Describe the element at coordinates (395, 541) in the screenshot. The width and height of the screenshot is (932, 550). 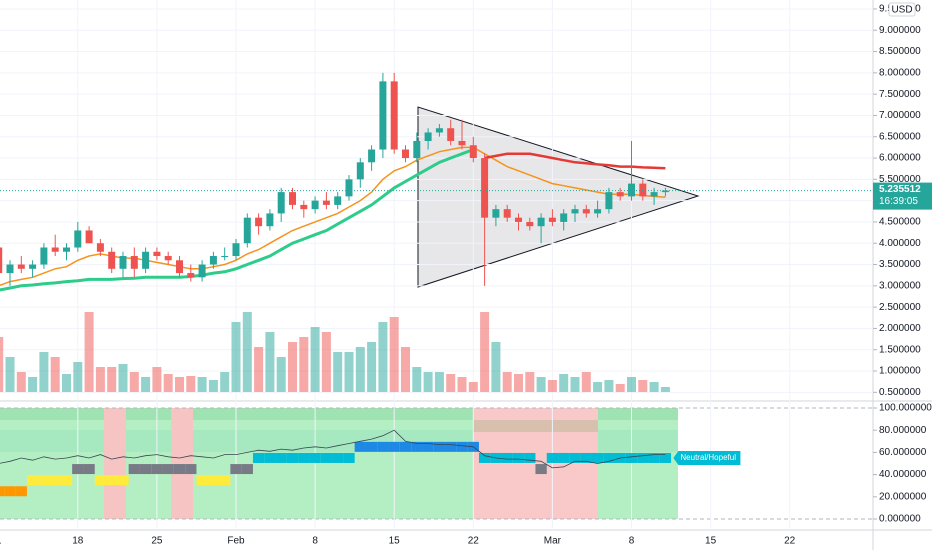
I see `x-tick-label: 15` at that location.